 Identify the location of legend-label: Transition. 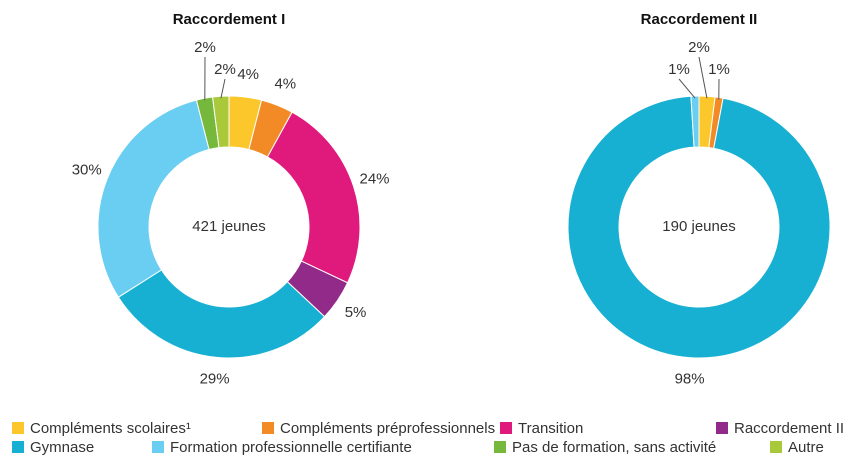
(550, 428).